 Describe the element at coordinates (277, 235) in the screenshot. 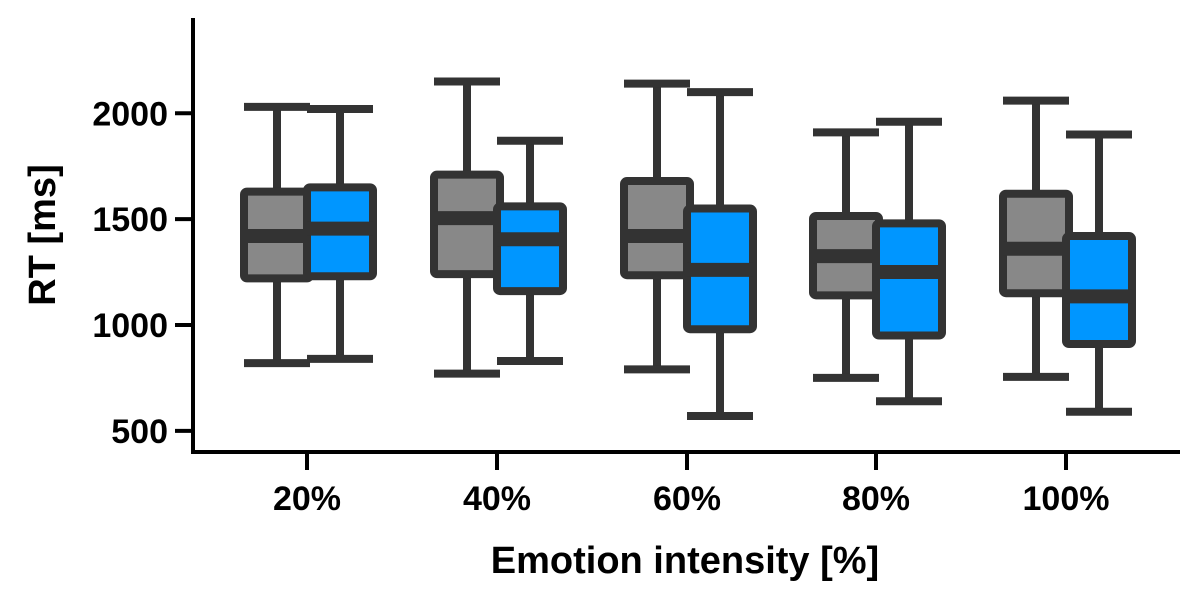

I see `box-1-20%` at that location.